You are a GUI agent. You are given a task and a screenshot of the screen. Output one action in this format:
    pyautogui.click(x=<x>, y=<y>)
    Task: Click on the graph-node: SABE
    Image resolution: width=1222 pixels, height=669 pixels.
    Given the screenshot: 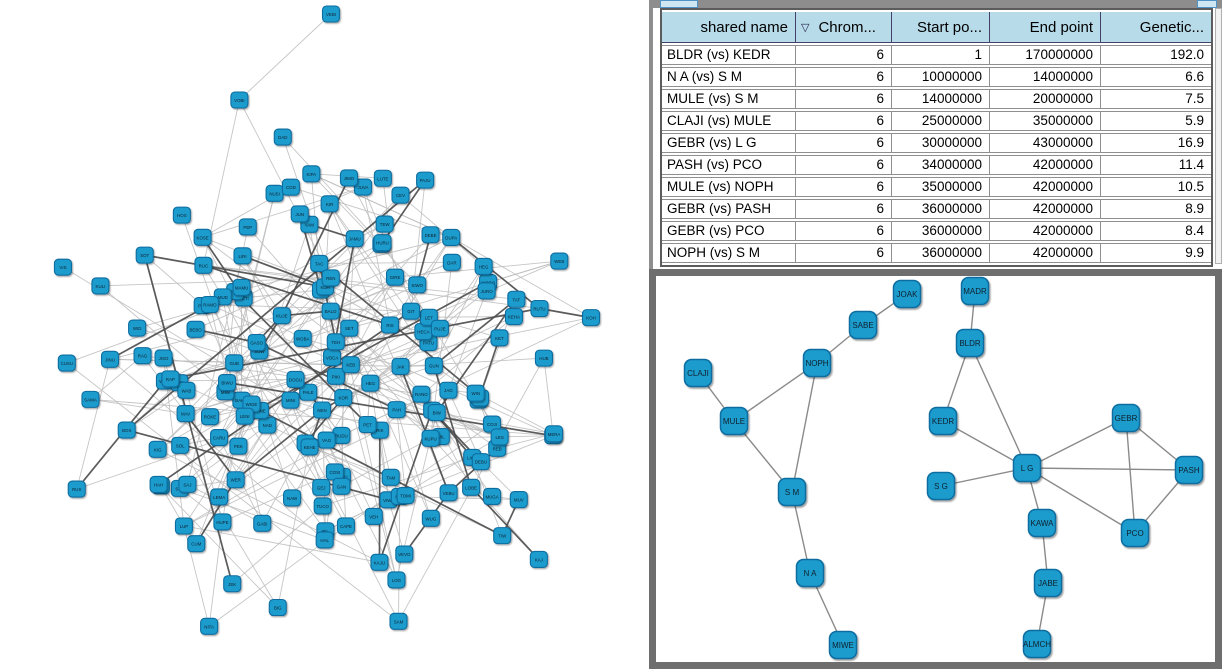 What is the action you would take?
    pyautogui.click(x=863, y=325)
    